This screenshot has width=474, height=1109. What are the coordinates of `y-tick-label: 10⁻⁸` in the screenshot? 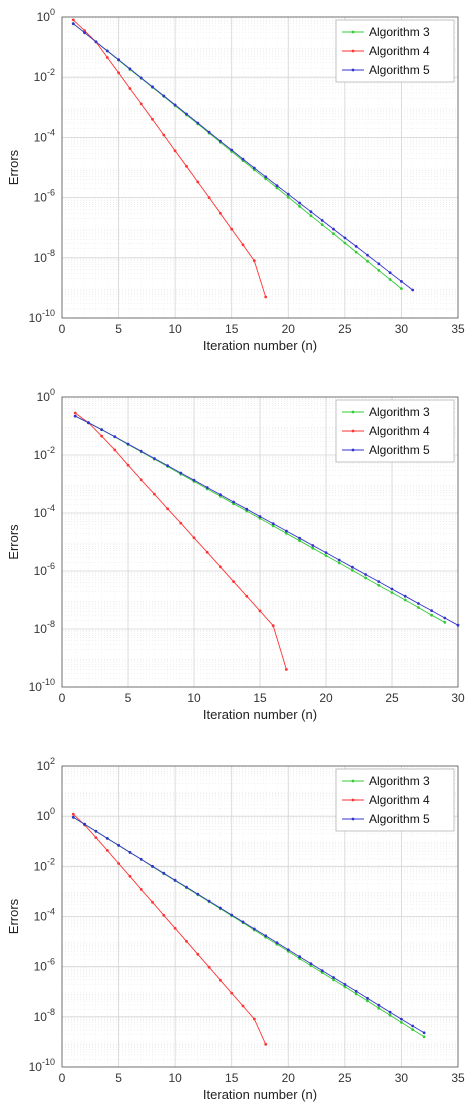 It's located at (44, 256).